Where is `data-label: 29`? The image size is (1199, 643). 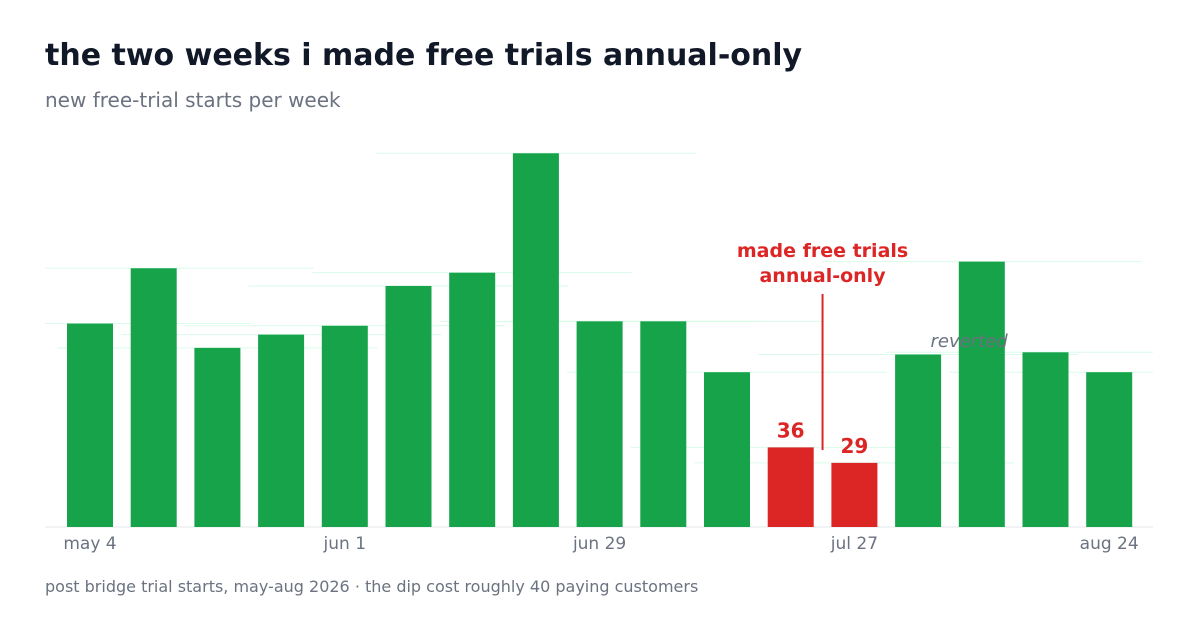
data-label: 29 is located at coordinates (854, 446).